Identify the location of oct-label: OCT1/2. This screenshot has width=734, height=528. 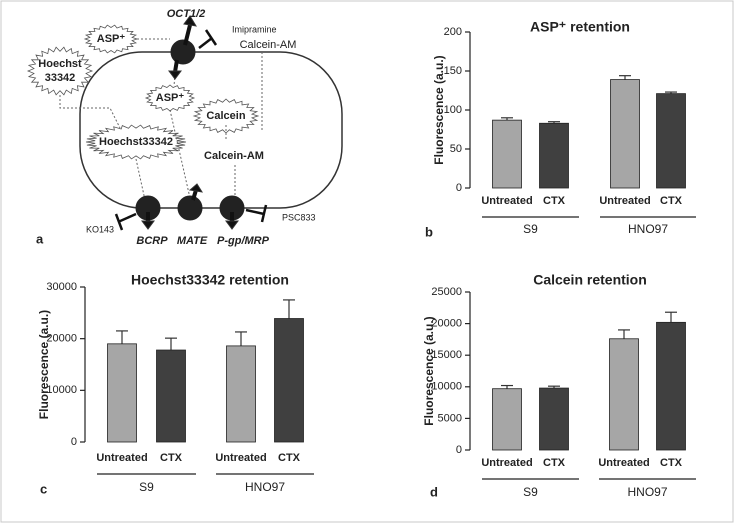
(186, 14).